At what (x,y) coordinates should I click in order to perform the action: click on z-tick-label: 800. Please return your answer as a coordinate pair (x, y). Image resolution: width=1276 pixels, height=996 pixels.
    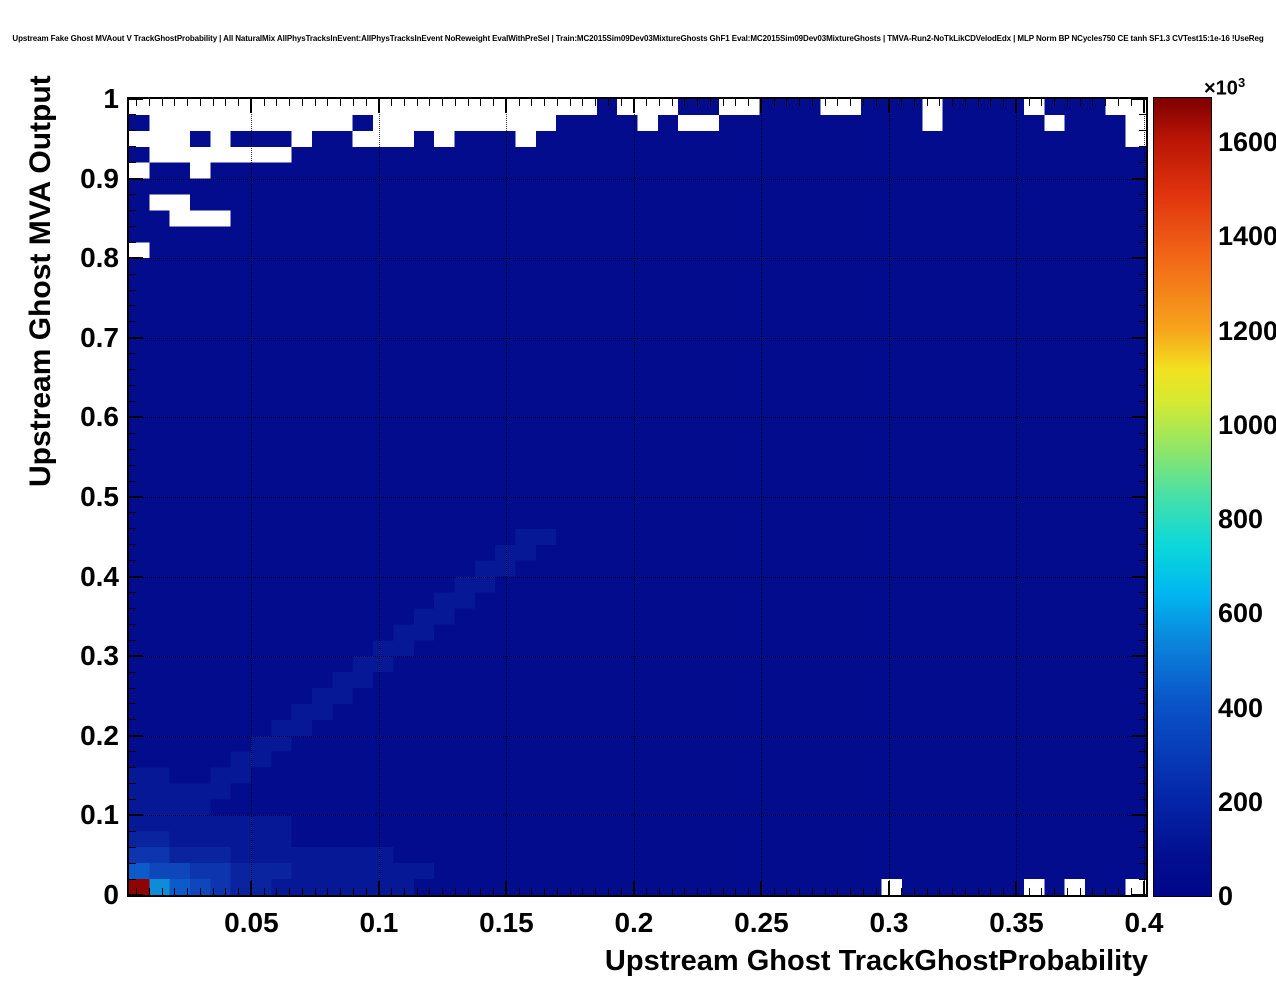
    Looking at the image, I should click on (1241, 519).